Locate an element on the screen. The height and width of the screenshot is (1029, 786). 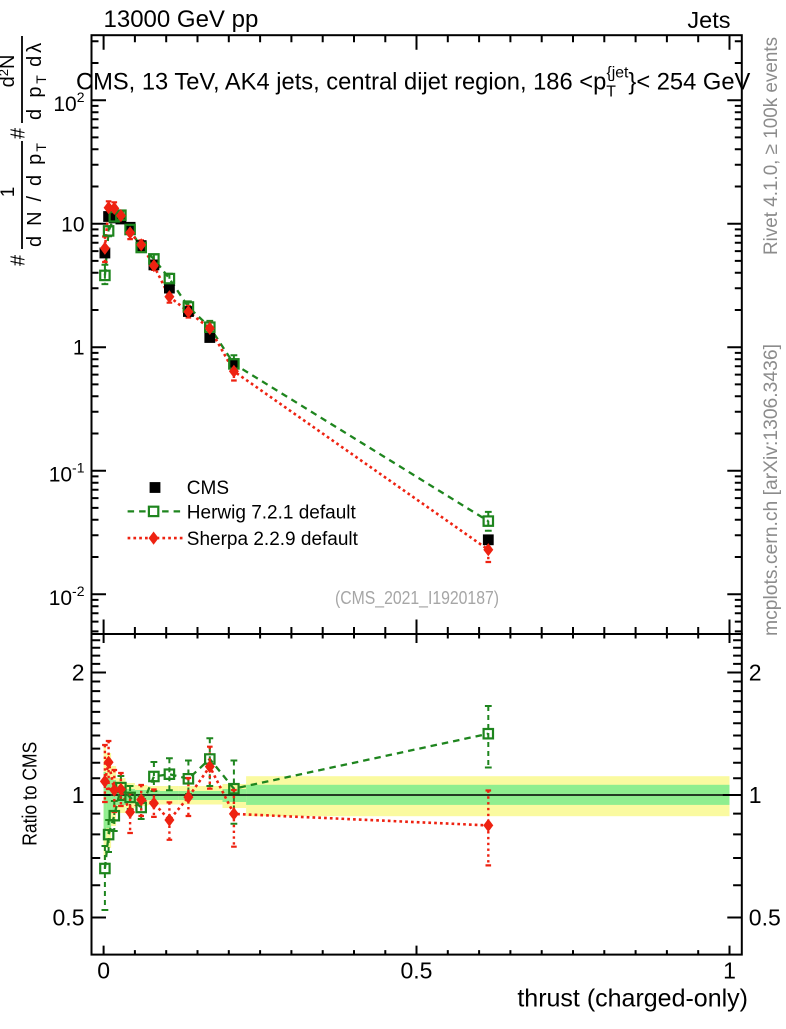
svg-text: 10² is located at coordinates (68, 102).